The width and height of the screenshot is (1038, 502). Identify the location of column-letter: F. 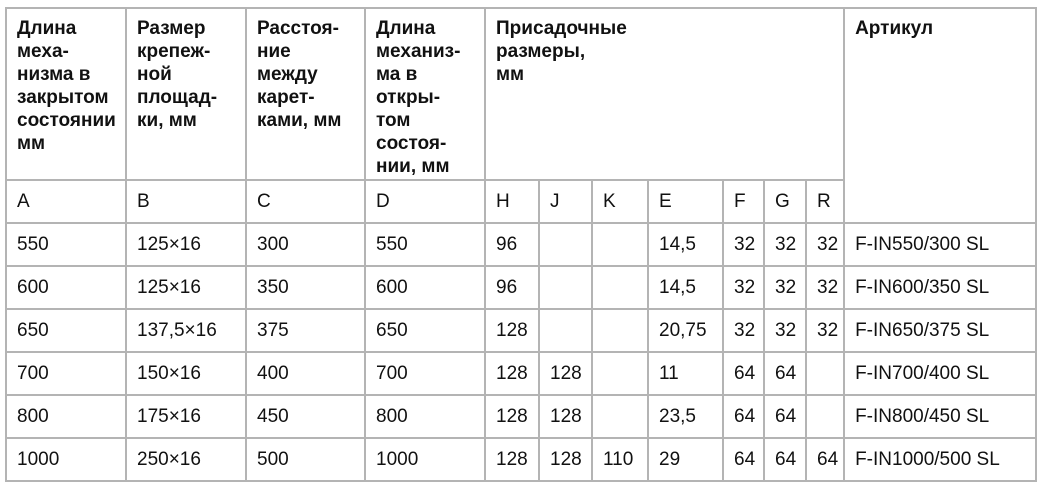
(743, 201).